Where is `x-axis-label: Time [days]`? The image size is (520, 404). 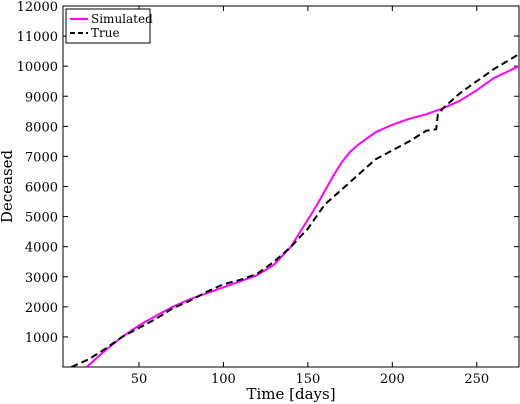 x-axis-label: Time [days] is located at coordinates (290, 394).